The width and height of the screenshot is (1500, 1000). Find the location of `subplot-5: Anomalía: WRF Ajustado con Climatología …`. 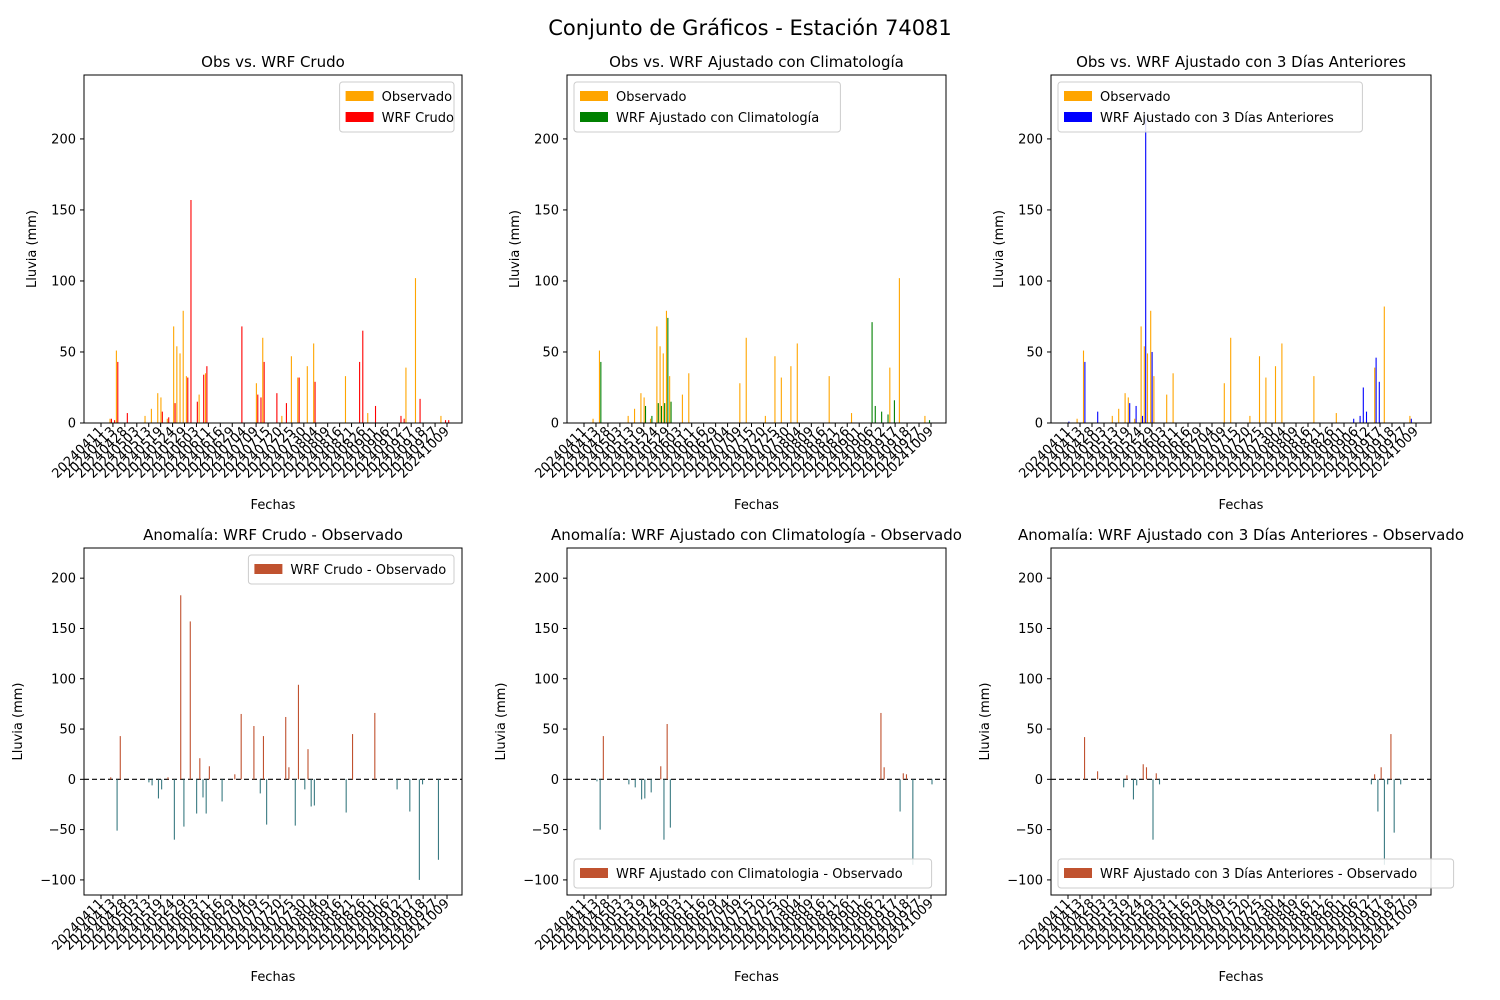

subplot-5: Anomalía: WRF Ajustado con Climatología … is located at coordinates (728, 755).